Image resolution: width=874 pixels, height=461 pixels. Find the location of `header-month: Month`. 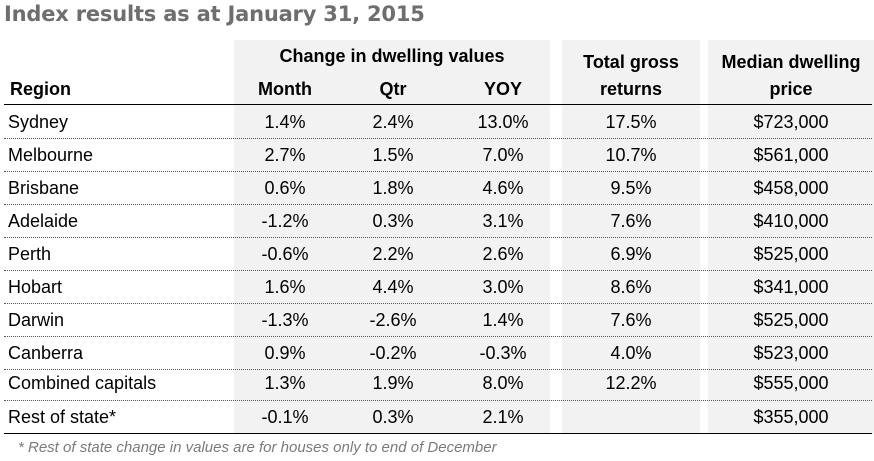

header-month: Month is located at coordinates (285, 89).